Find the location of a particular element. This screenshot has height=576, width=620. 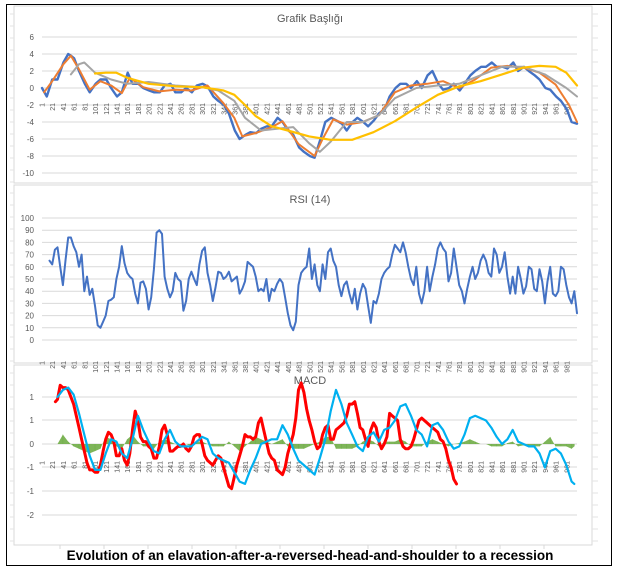

macd-chart-title: MACD is located at coordinates (310, 381).